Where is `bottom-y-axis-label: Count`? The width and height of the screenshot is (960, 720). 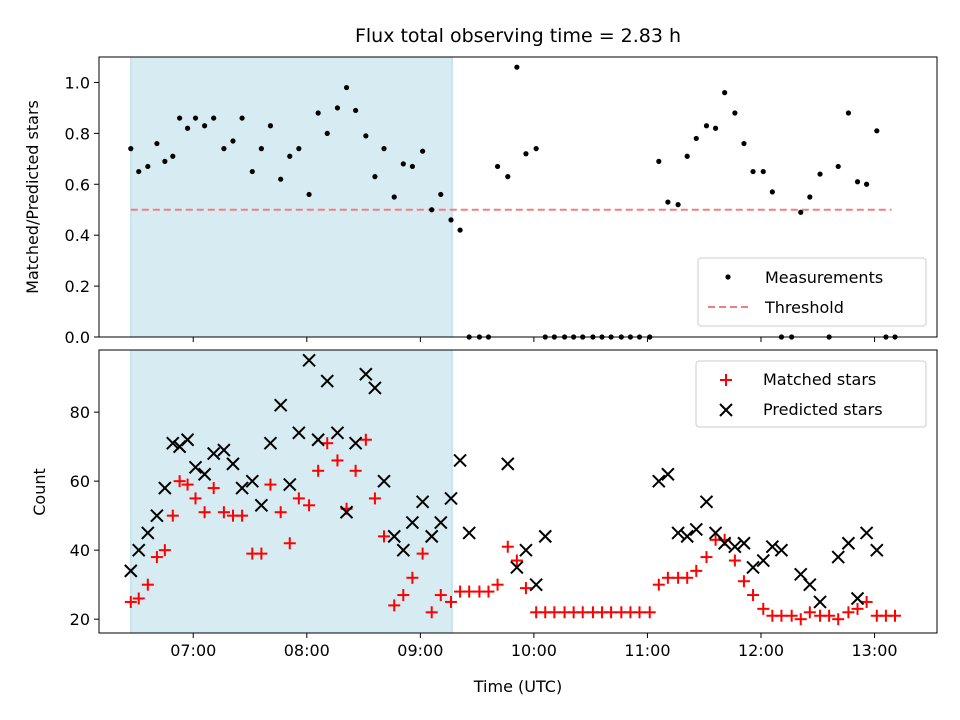 bottom-y-axis-label: Count is located at coordinates (39, 492).